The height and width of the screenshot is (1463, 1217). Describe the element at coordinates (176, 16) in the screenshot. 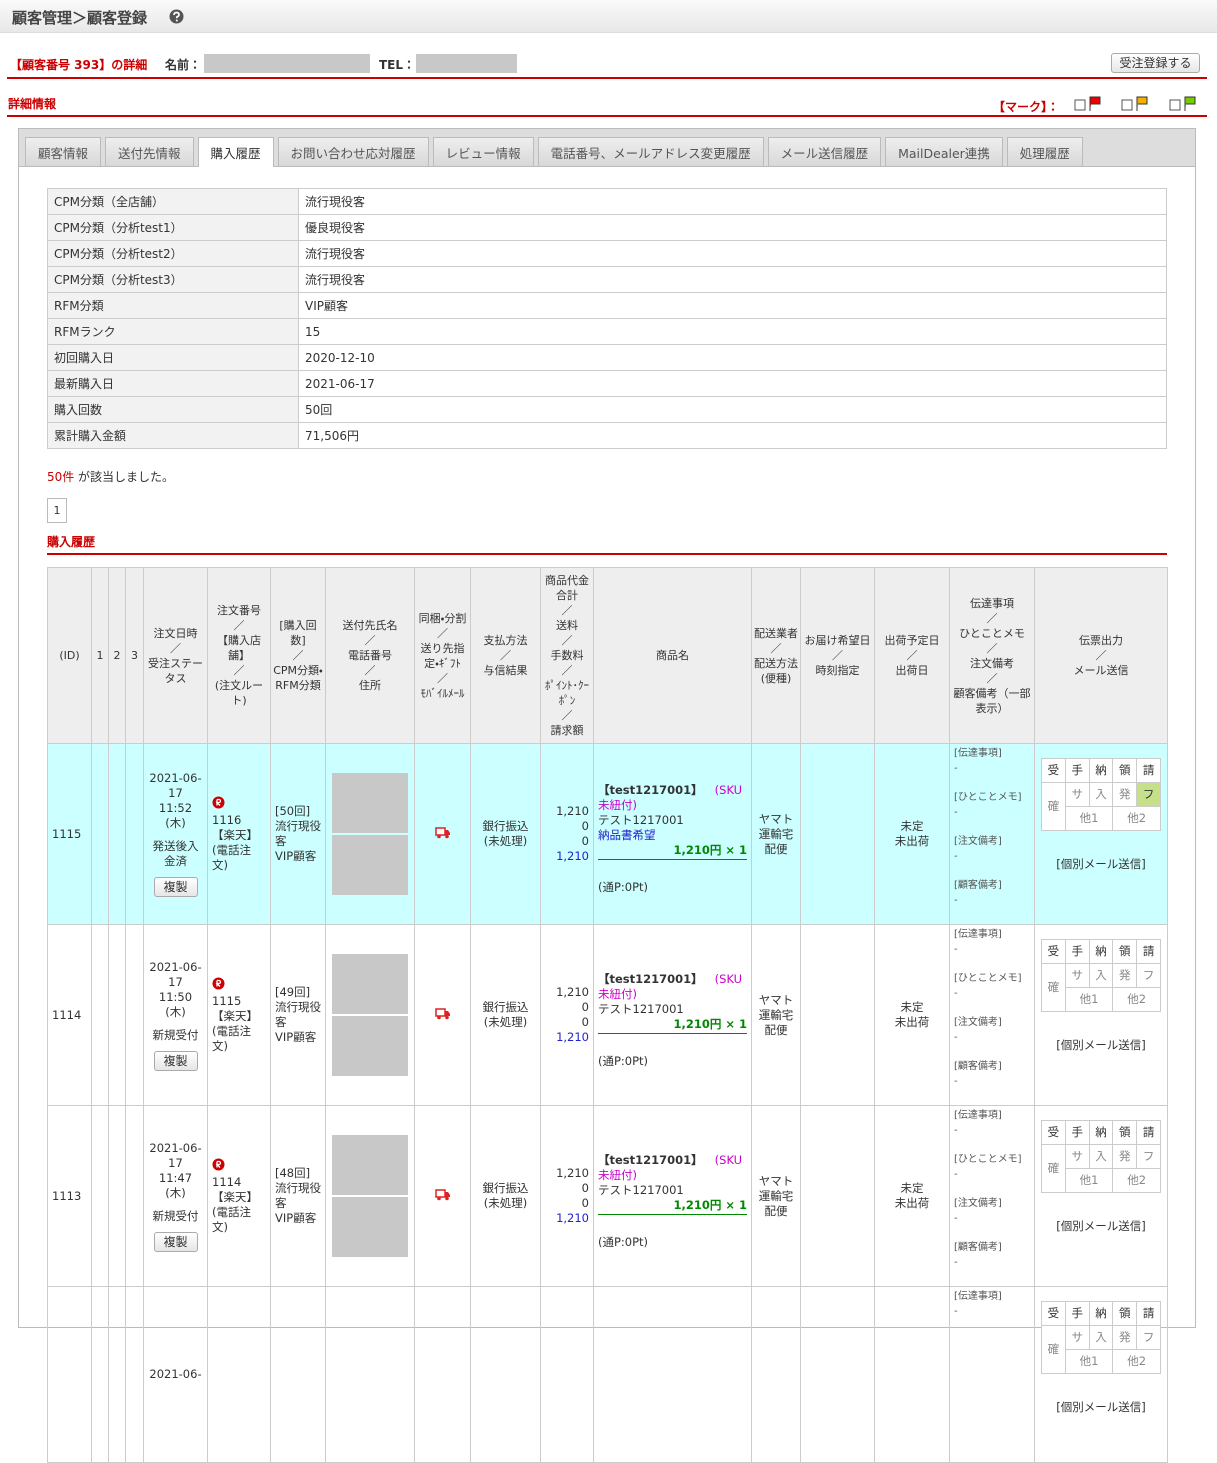

I see `help-icon` at that location.